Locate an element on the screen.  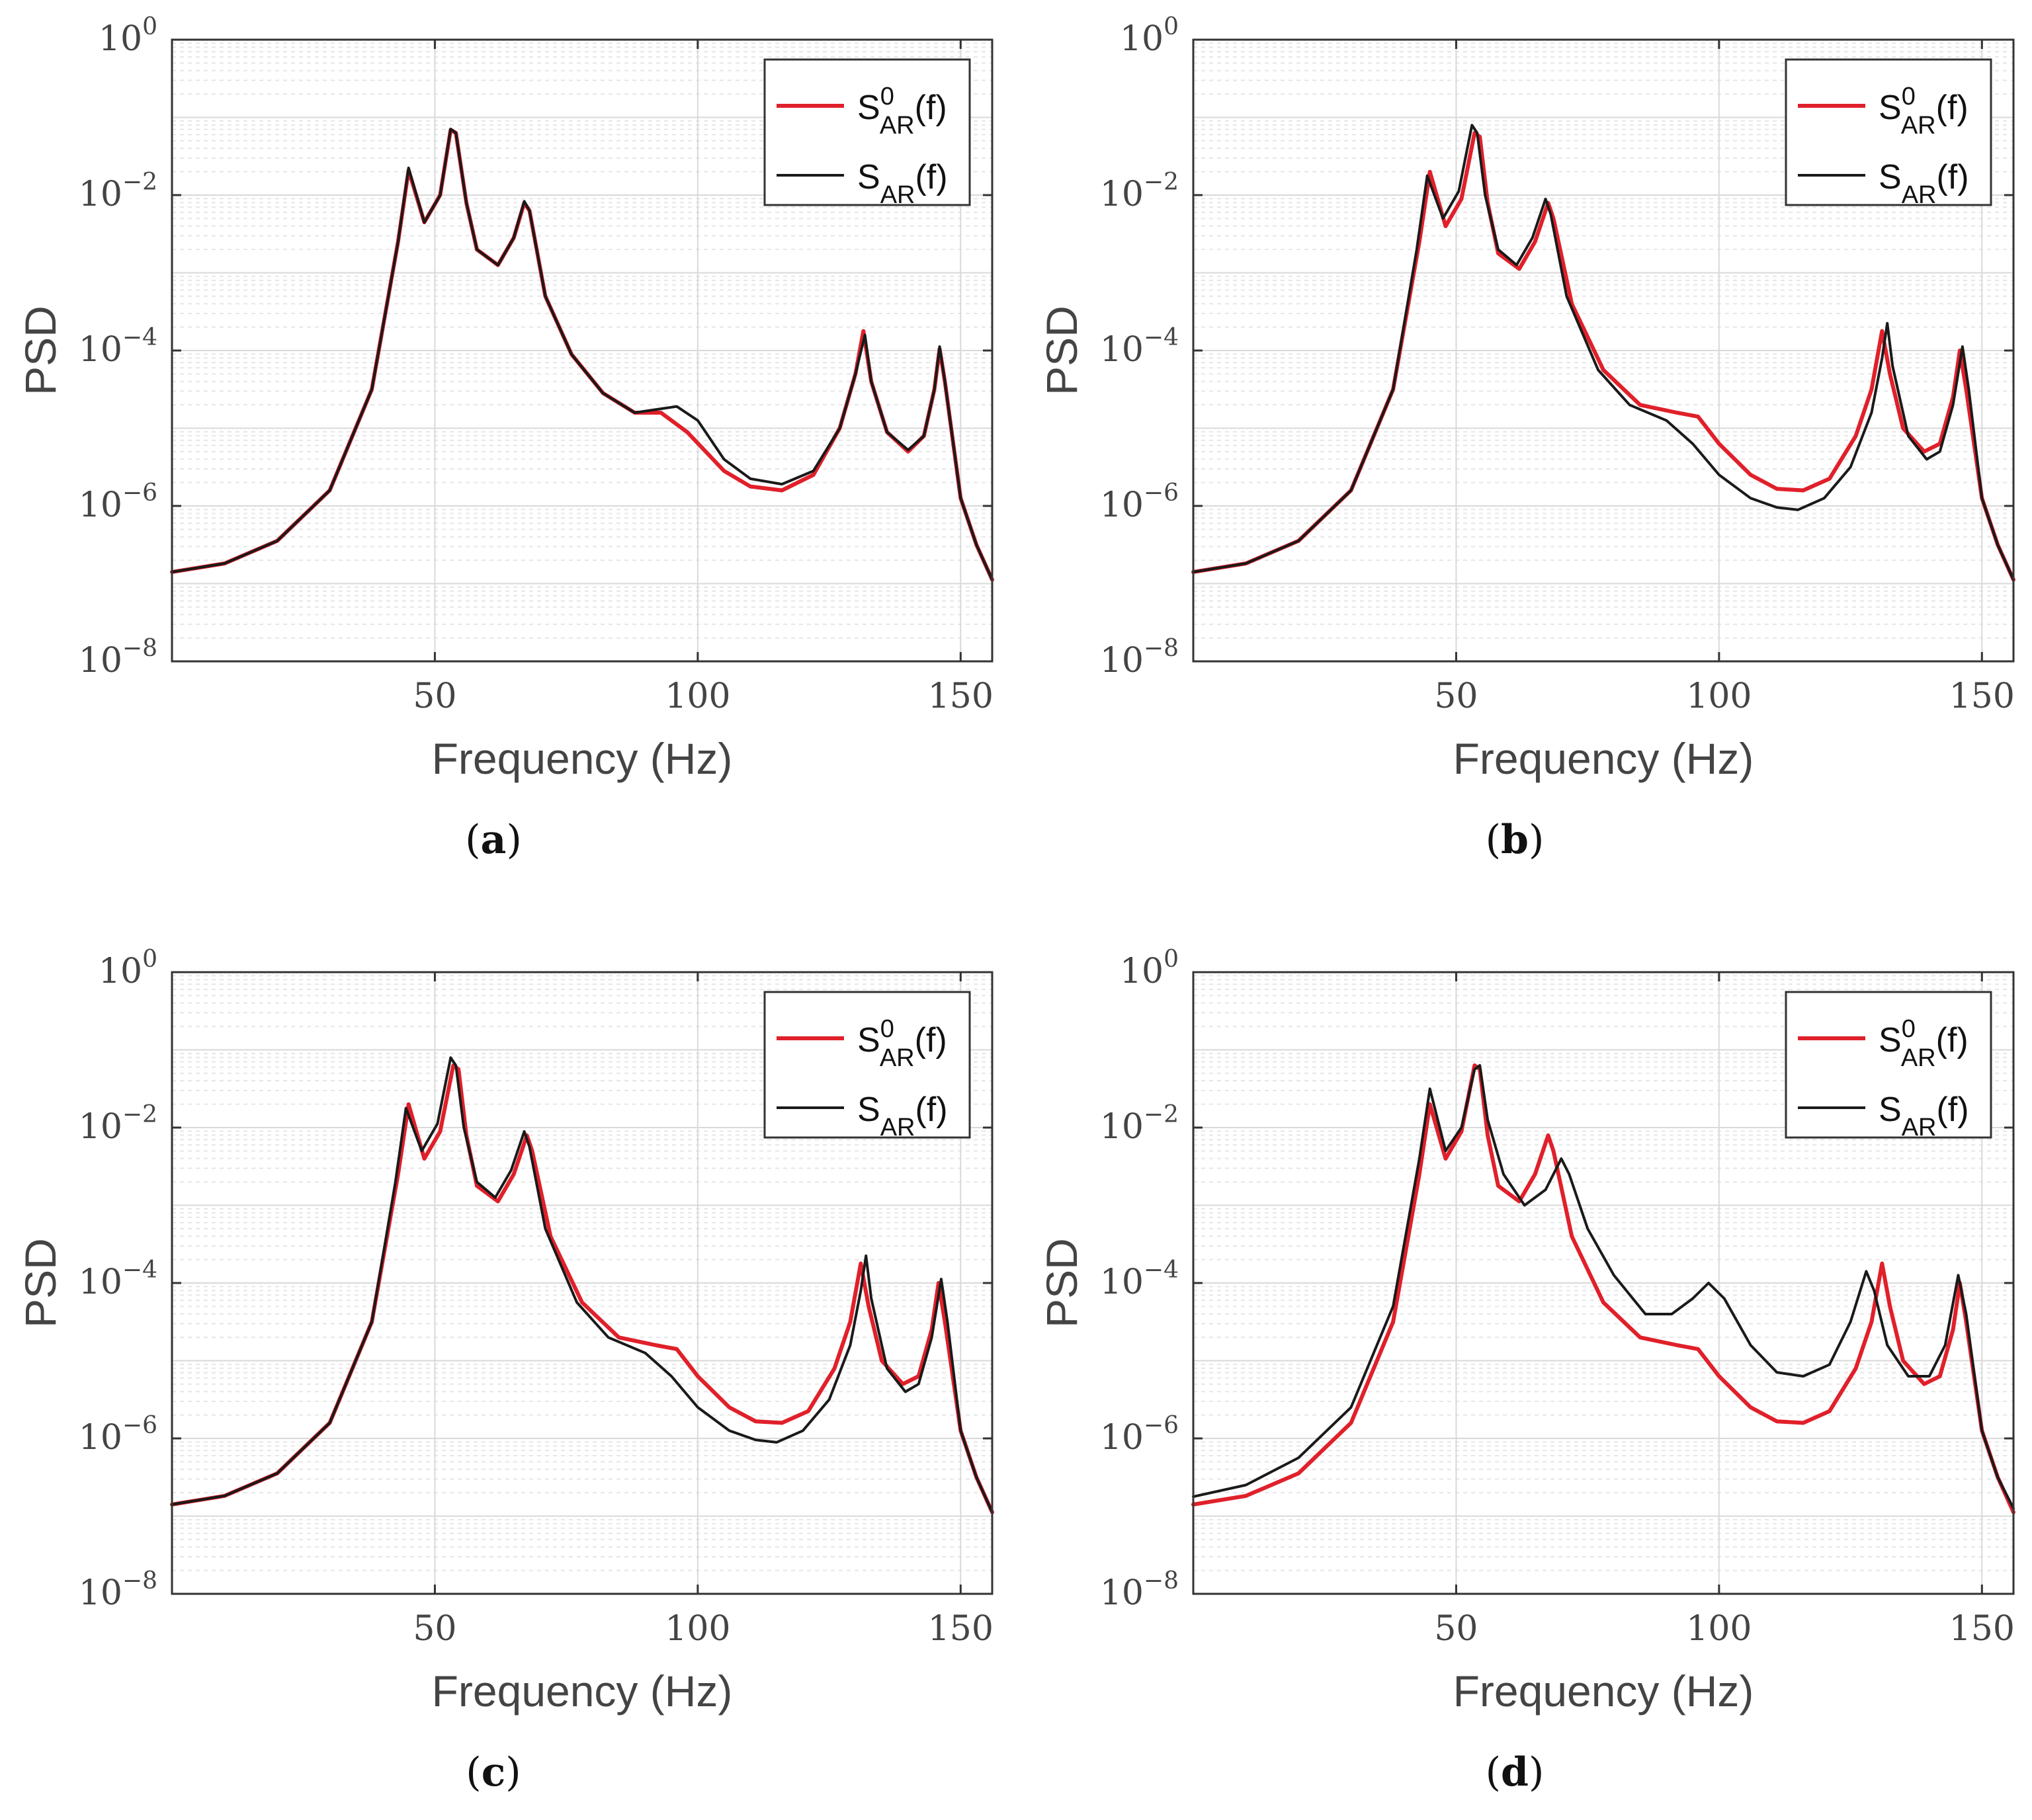
panel-label: (a) is located at coordinates (493, 840).